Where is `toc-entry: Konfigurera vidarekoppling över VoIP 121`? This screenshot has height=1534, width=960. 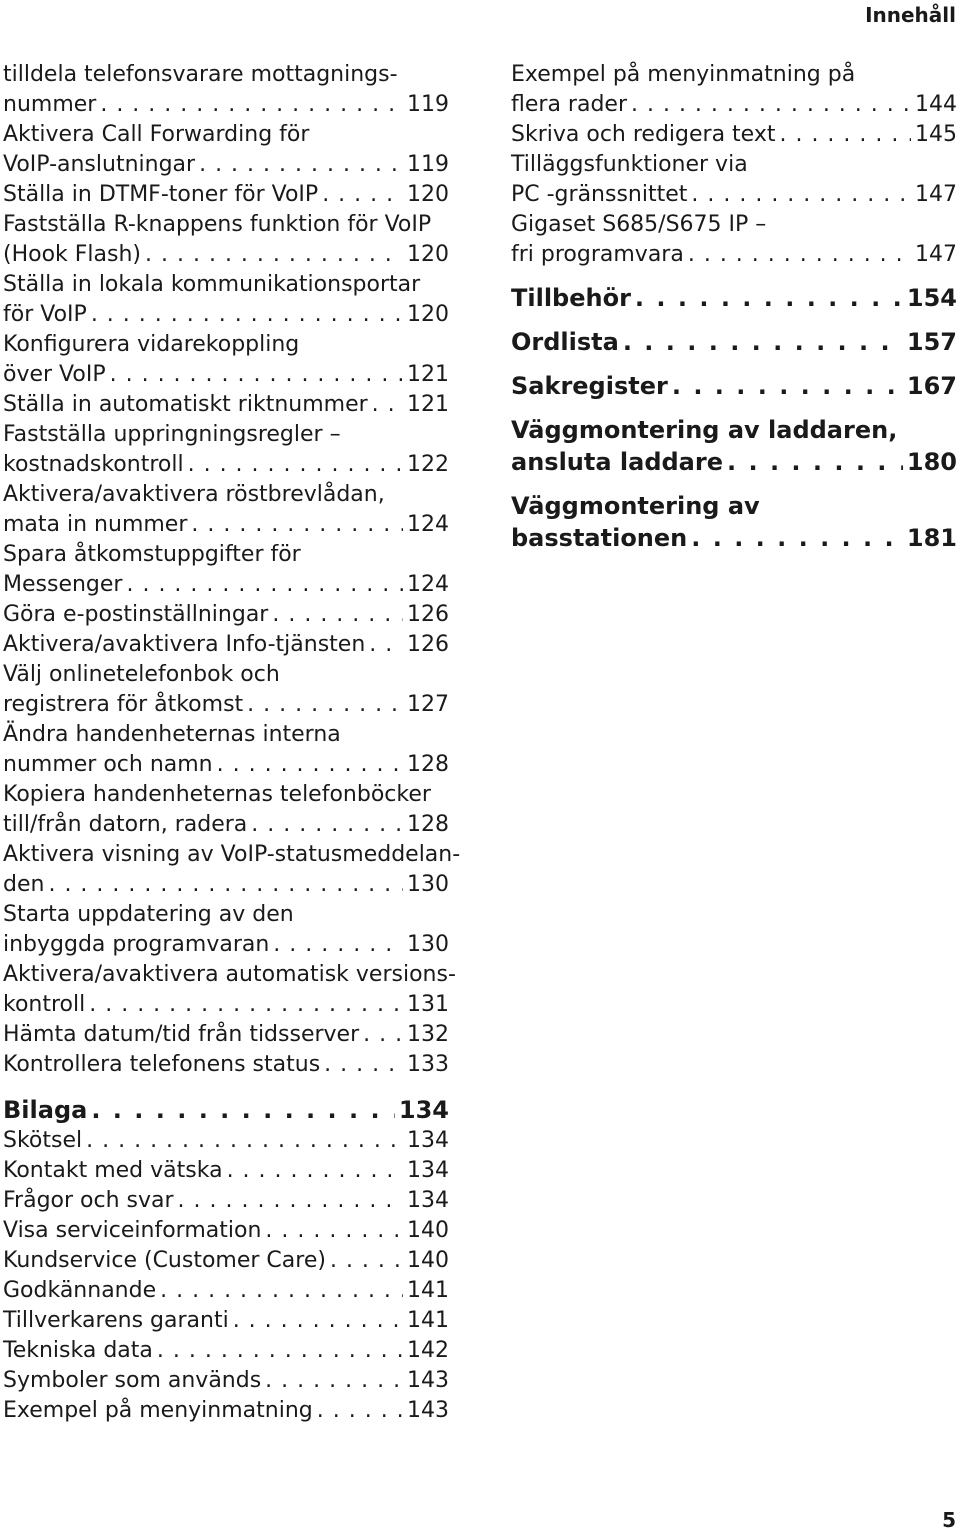 toc-entry: Konfigurera vidarekoppling över VoIP 121 is located at coordinates (226, 360).